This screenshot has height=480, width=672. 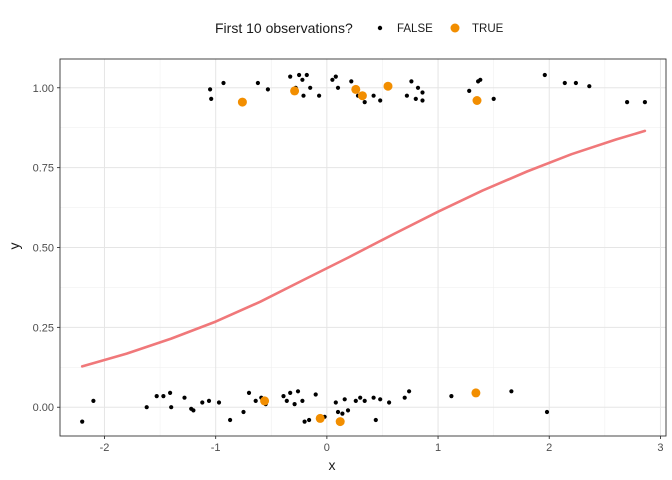 I want to click on x-tick-label: 3, so click(x=660, y=448).